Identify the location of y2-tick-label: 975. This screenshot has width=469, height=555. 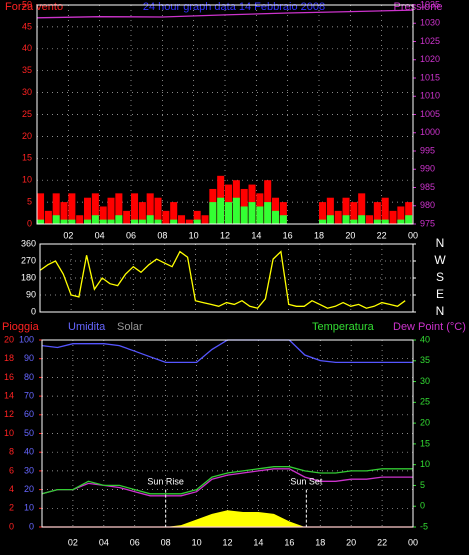
(427, 223).